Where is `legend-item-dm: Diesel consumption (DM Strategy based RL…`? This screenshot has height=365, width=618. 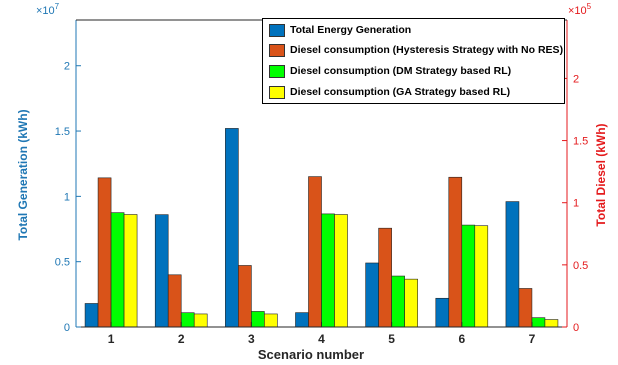
legend-item-dm: Diesel consumption (DM Strategy based RL… is located at coordinates (390, 71).